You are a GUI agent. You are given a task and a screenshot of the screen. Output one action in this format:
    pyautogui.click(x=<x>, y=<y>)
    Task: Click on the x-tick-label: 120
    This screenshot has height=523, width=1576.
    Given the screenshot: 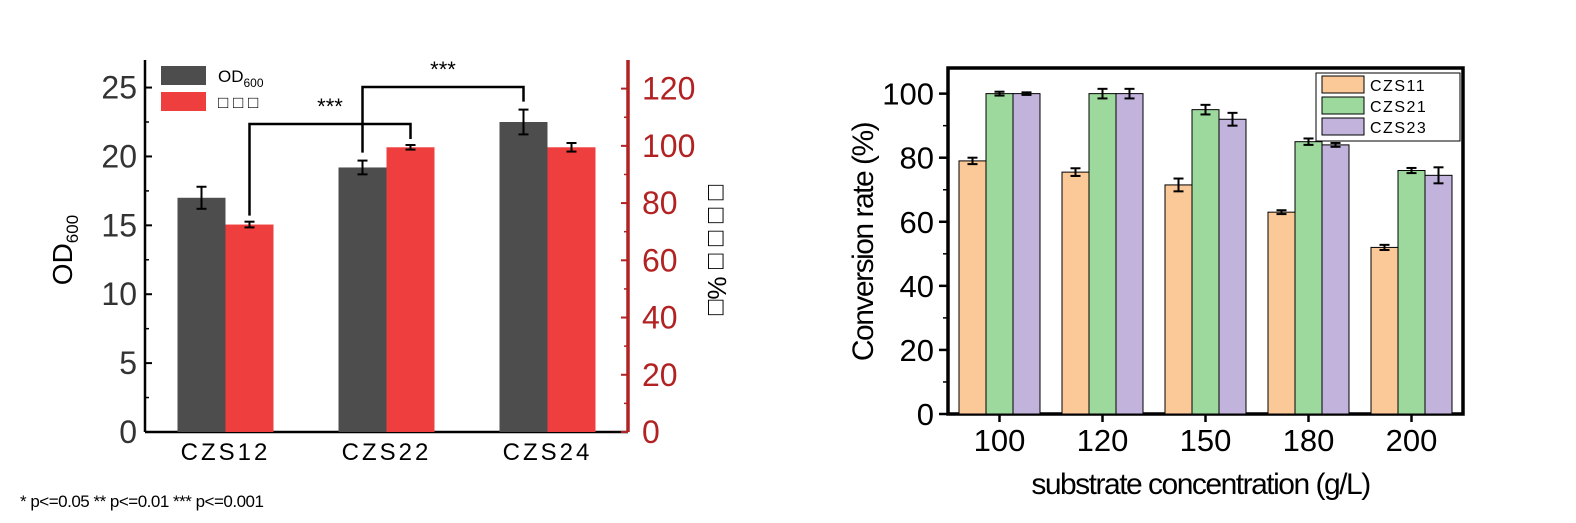 What is the action you would take?
    pyautogui.click(x=1103, y=440)
    